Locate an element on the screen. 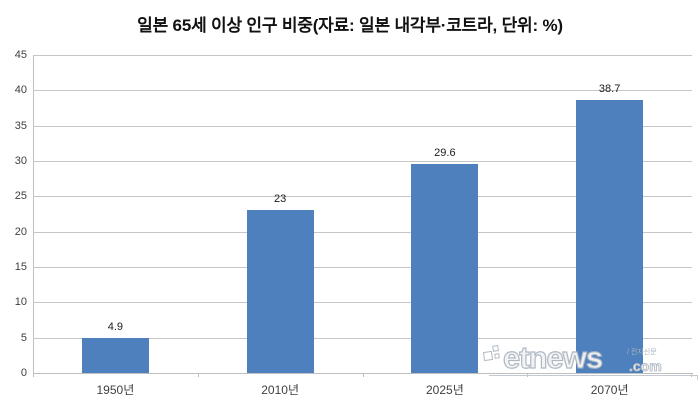 This screenshot has height=412, width=700. bar-2070년 is located at coordinates (610, 236).